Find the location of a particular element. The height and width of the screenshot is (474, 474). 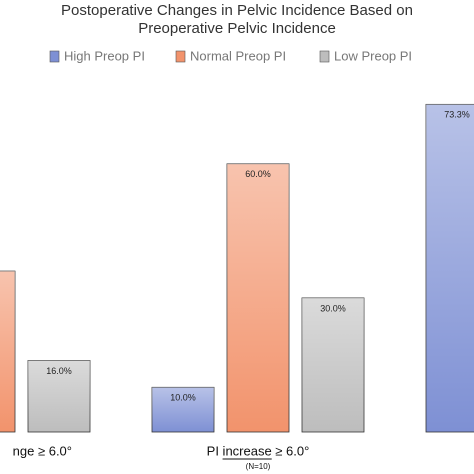

data-label: 16.0% is located at coordinates (59, 371).